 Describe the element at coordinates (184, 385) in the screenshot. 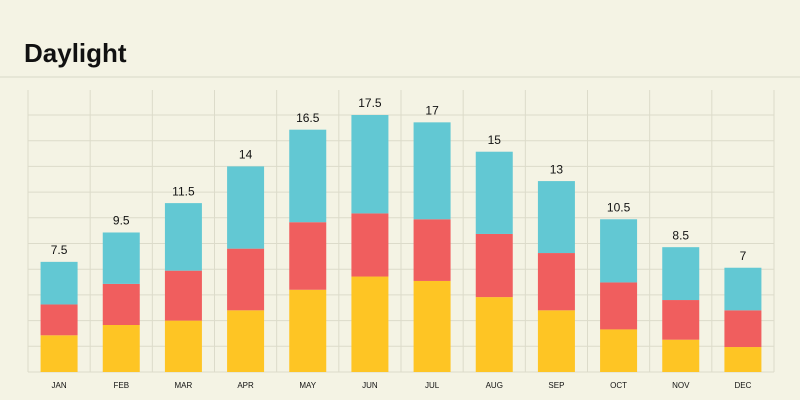

I see `x-tick-label: MAR` at that location.